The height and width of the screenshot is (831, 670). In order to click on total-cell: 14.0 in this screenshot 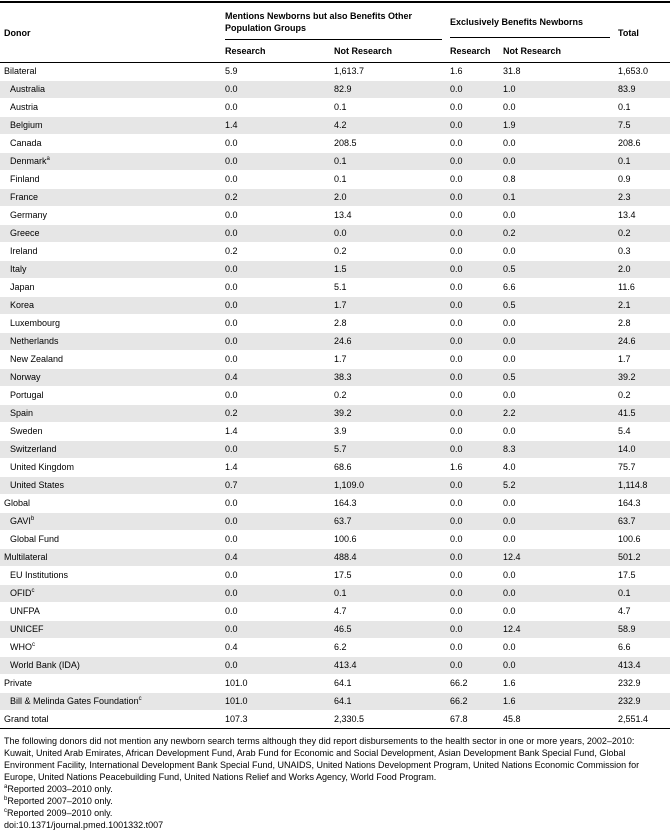, I will do `click(642, 449)`.